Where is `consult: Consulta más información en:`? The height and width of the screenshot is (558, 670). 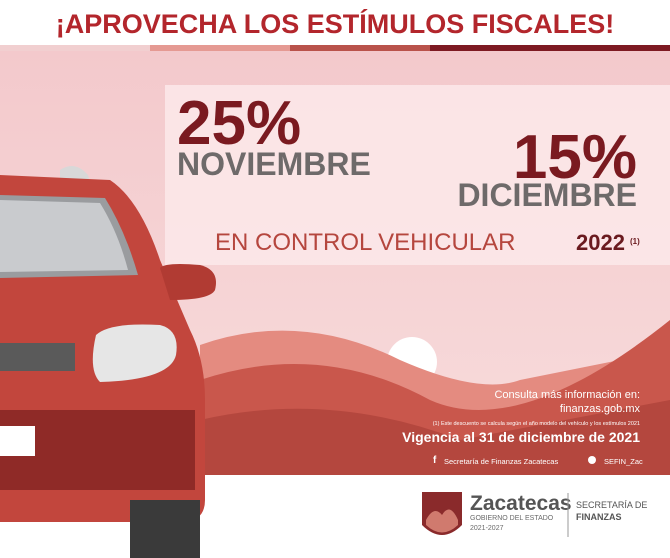
consult: Consulta más información en: is located at coordinates (567, 395).